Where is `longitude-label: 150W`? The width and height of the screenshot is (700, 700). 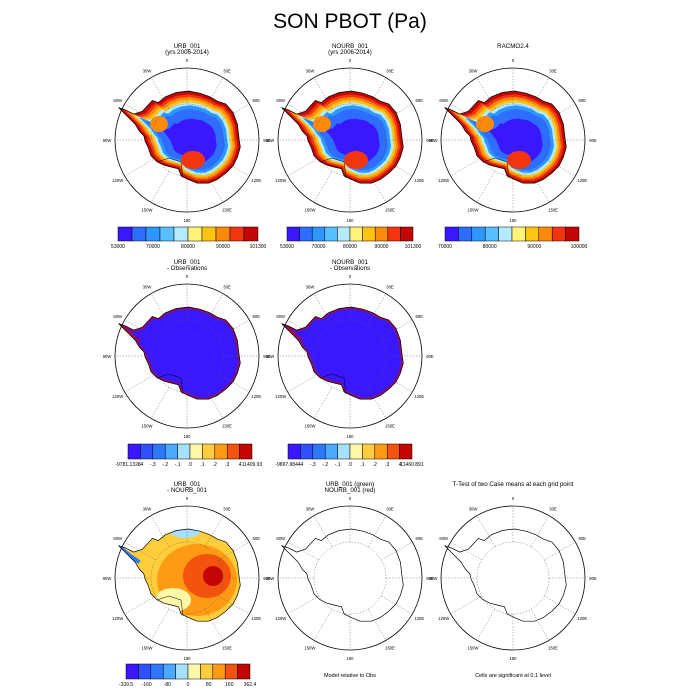 longitude-label: 150W is located at coordinates (310, 425).